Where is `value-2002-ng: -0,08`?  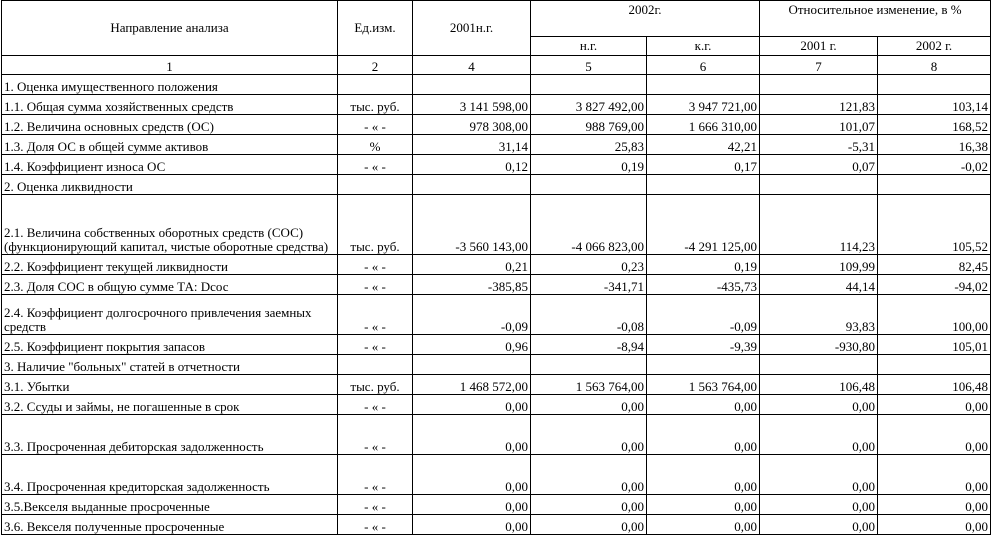 value-2002-ng: -0,08 is located at coordinates (588, 314).